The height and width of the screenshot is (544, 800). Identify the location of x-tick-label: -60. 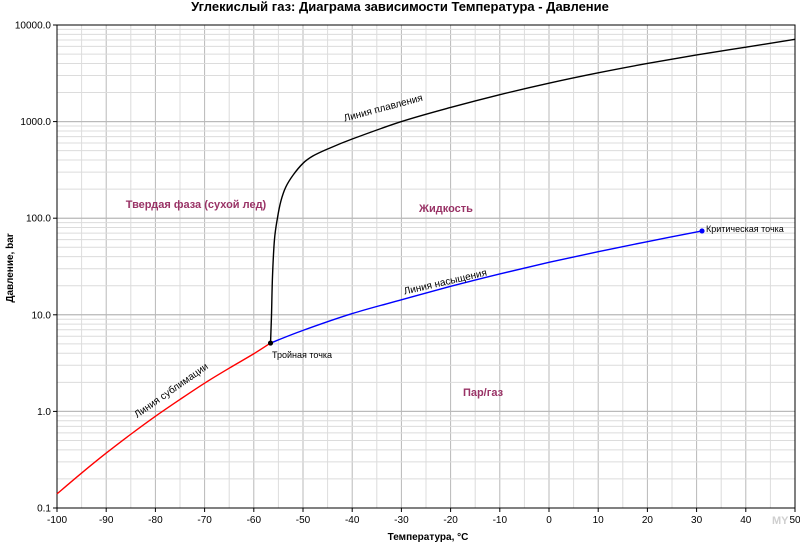
(254, 520).